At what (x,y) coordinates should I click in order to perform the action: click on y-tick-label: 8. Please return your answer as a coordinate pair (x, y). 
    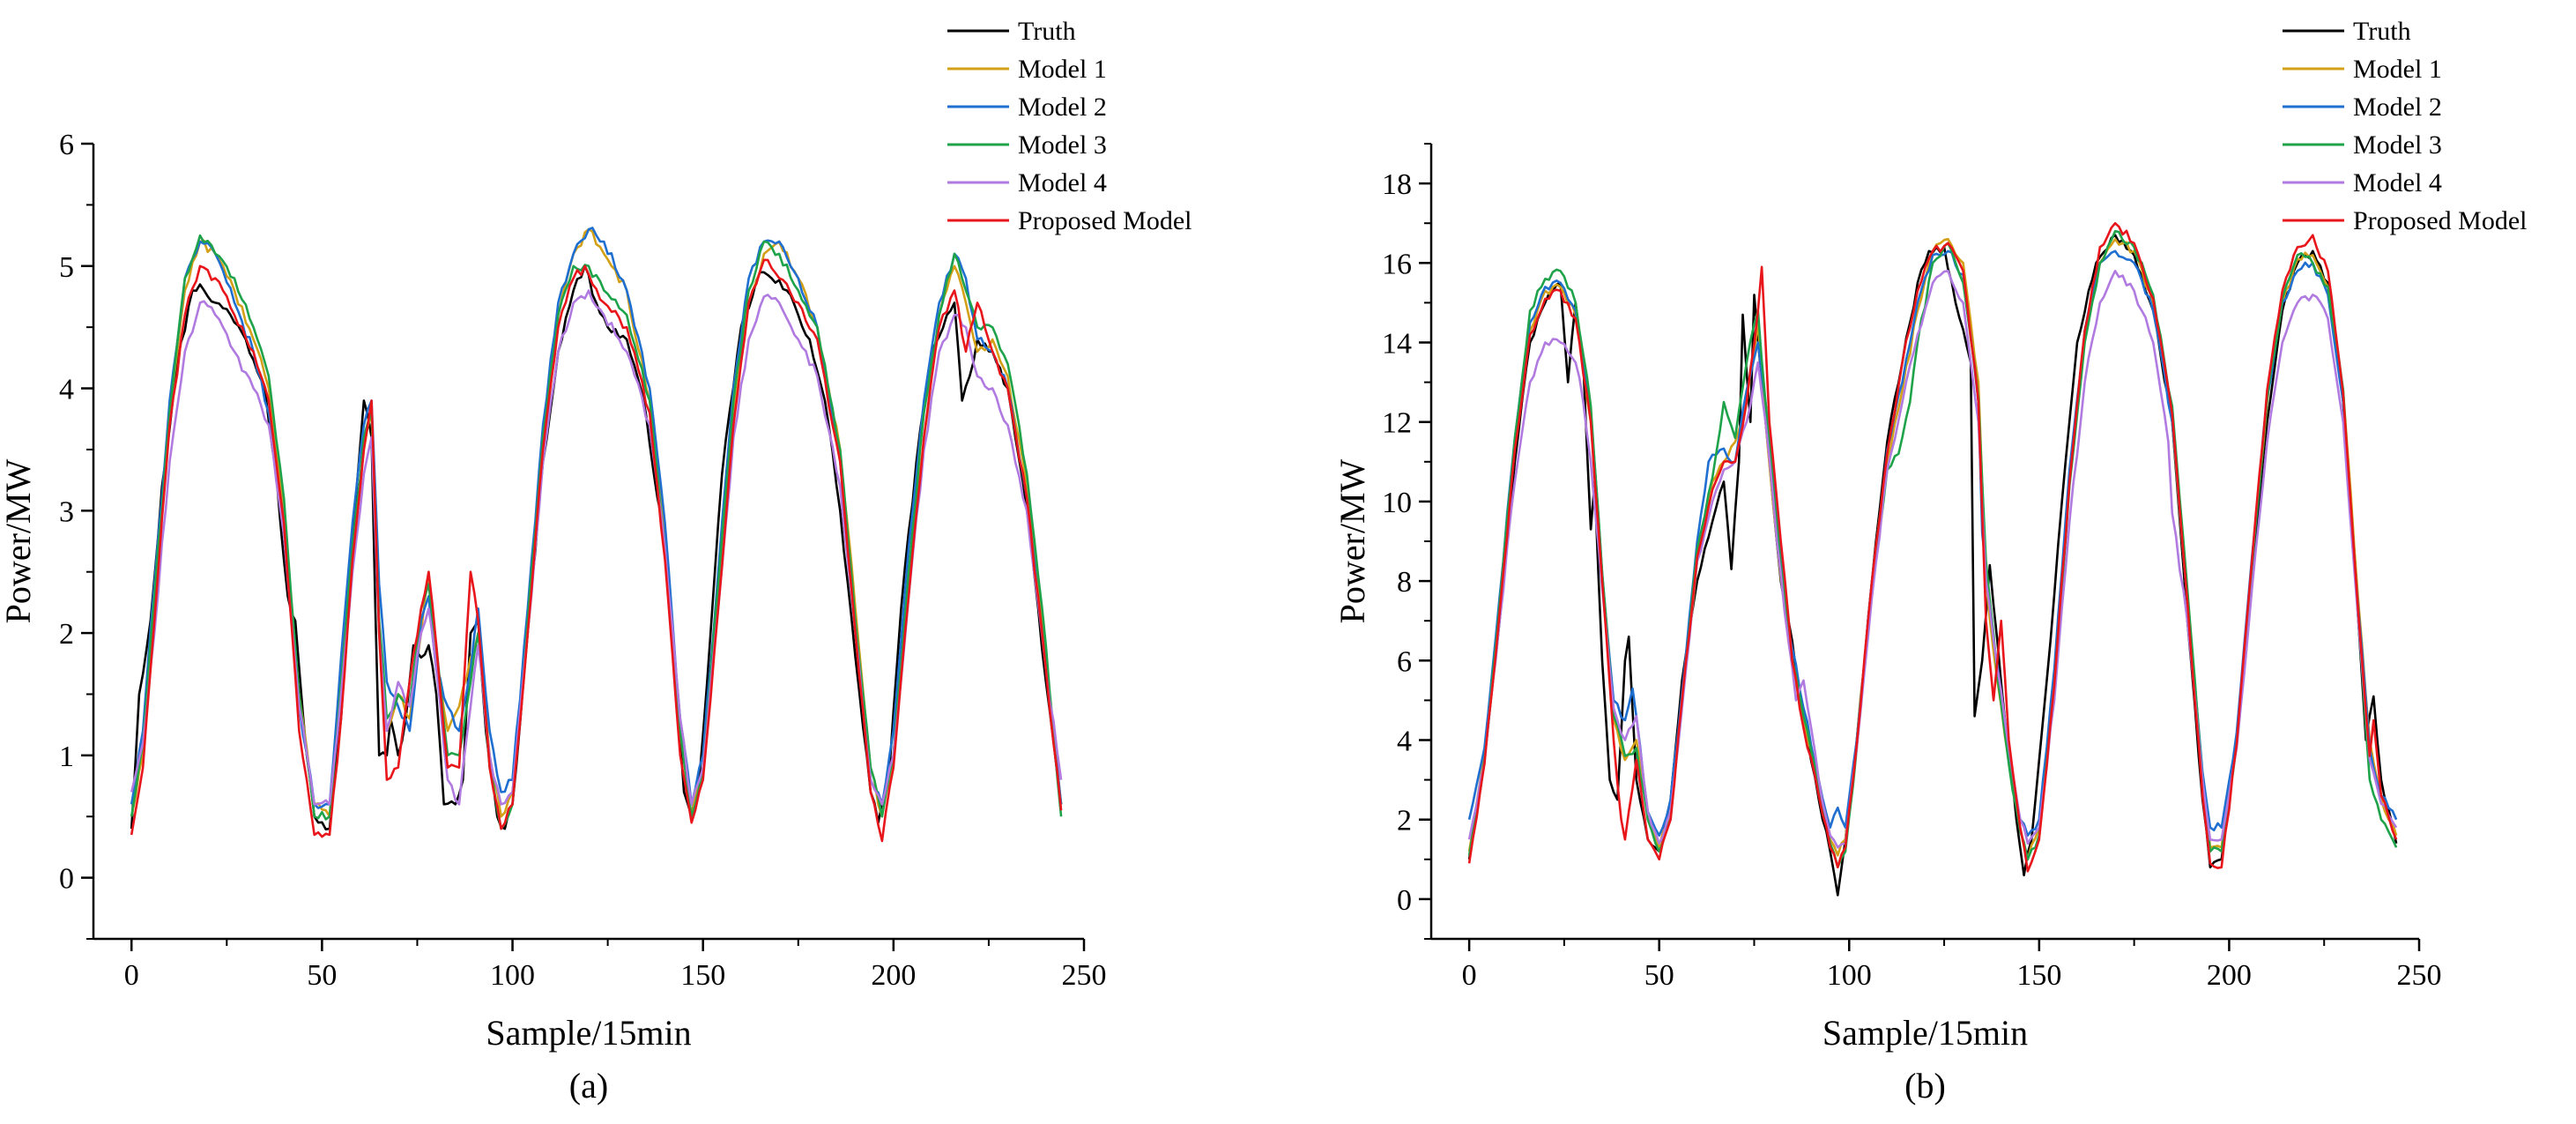
    Looking at the image, I should click on (1404, 582).